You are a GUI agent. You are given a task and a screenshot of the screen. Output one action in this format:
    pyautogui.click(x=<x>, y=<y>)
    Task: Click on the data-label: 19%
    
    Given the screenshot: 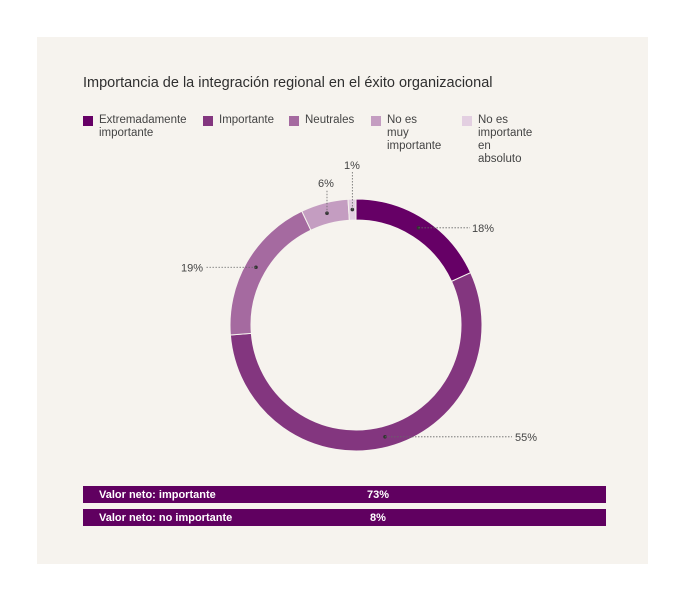 What is the action you would take?
    pyautogui.click(x=192, y=268)
    